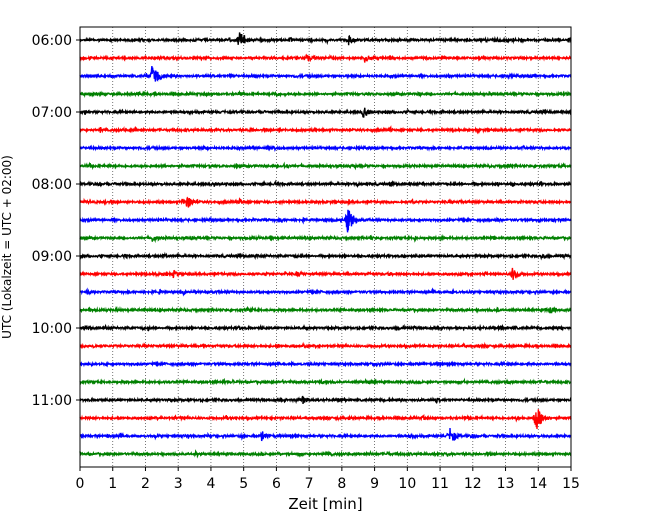  Describe the element at coordinates (52, 185) in the screenshot. I see `y-tick-label: 08:00` at that location.